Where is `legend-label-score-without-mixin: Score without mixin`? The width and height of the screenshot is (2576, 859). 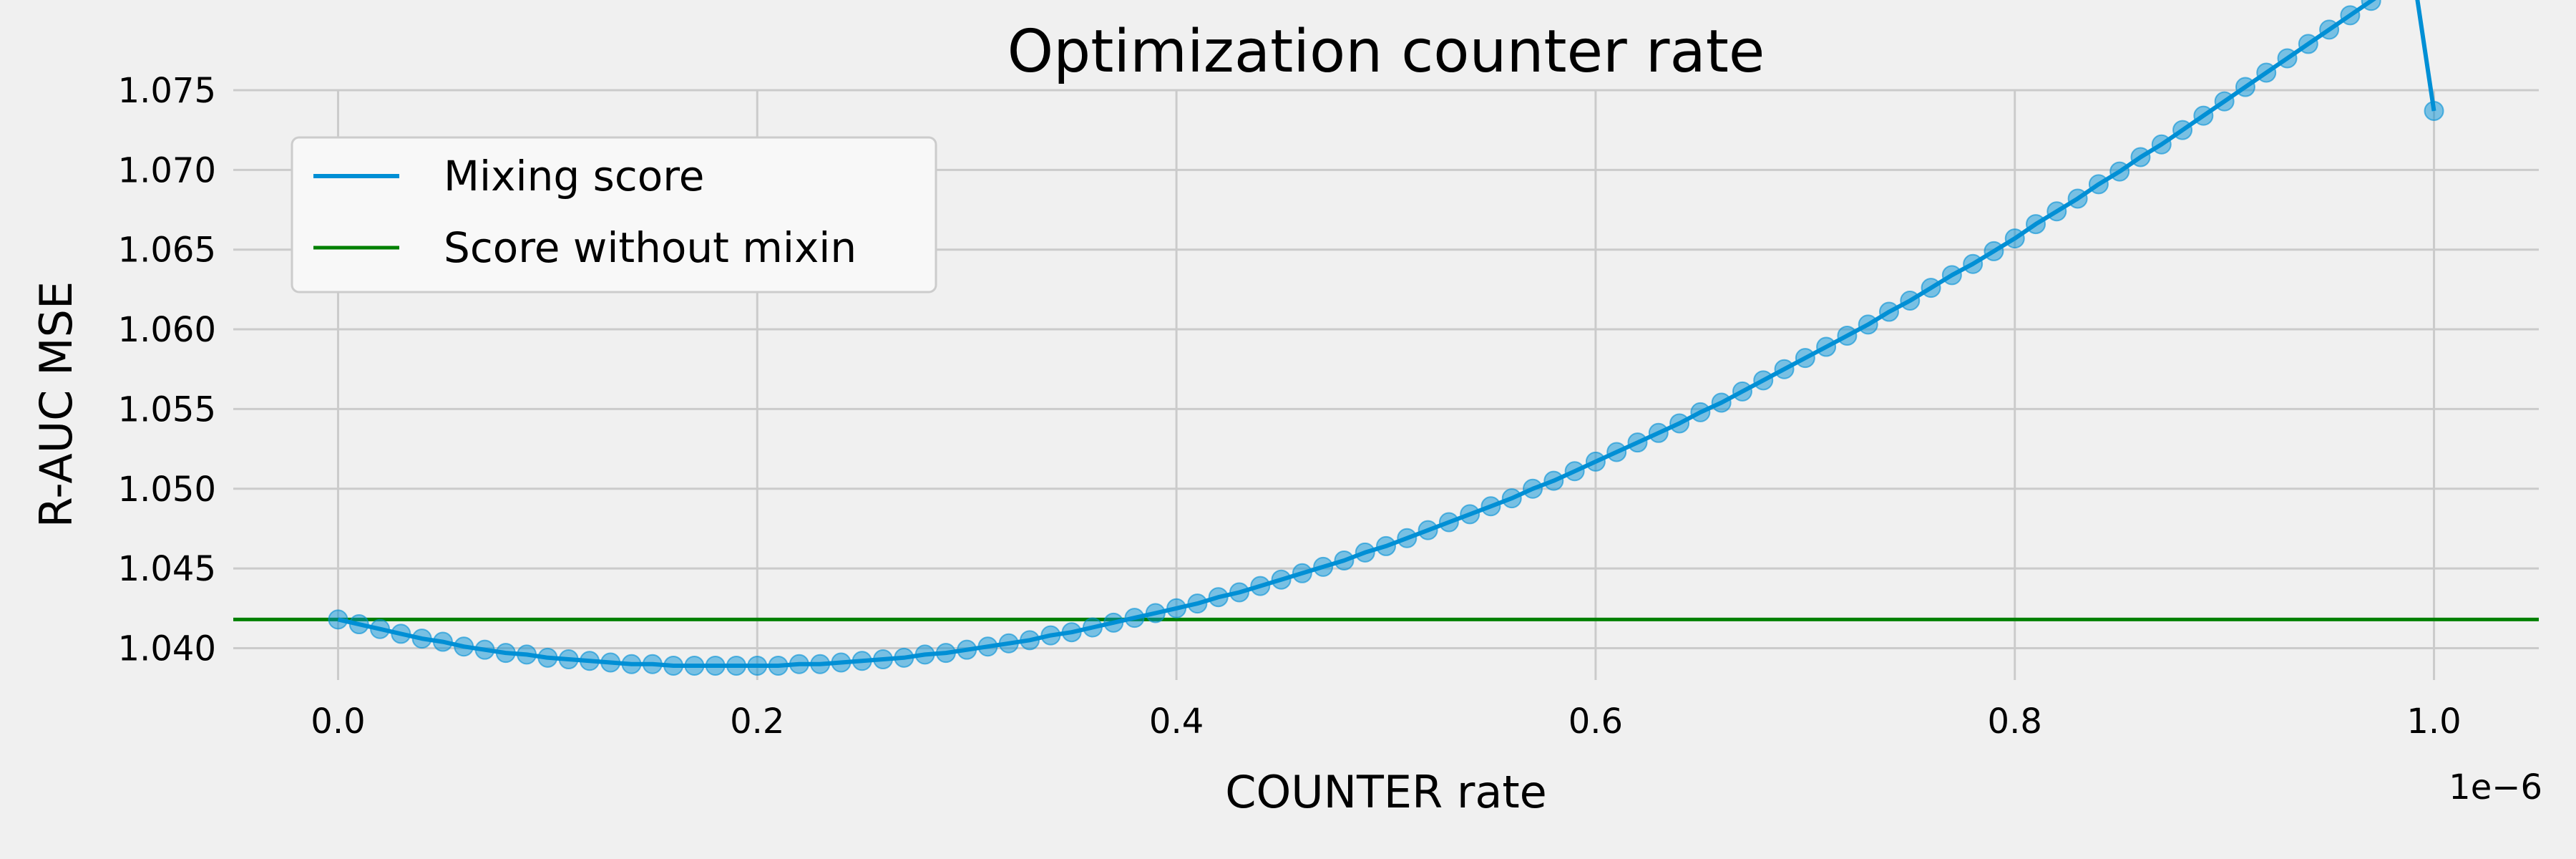
legend-label-score-without-mixin: Score without mixin is located at coordinates (650, 247).